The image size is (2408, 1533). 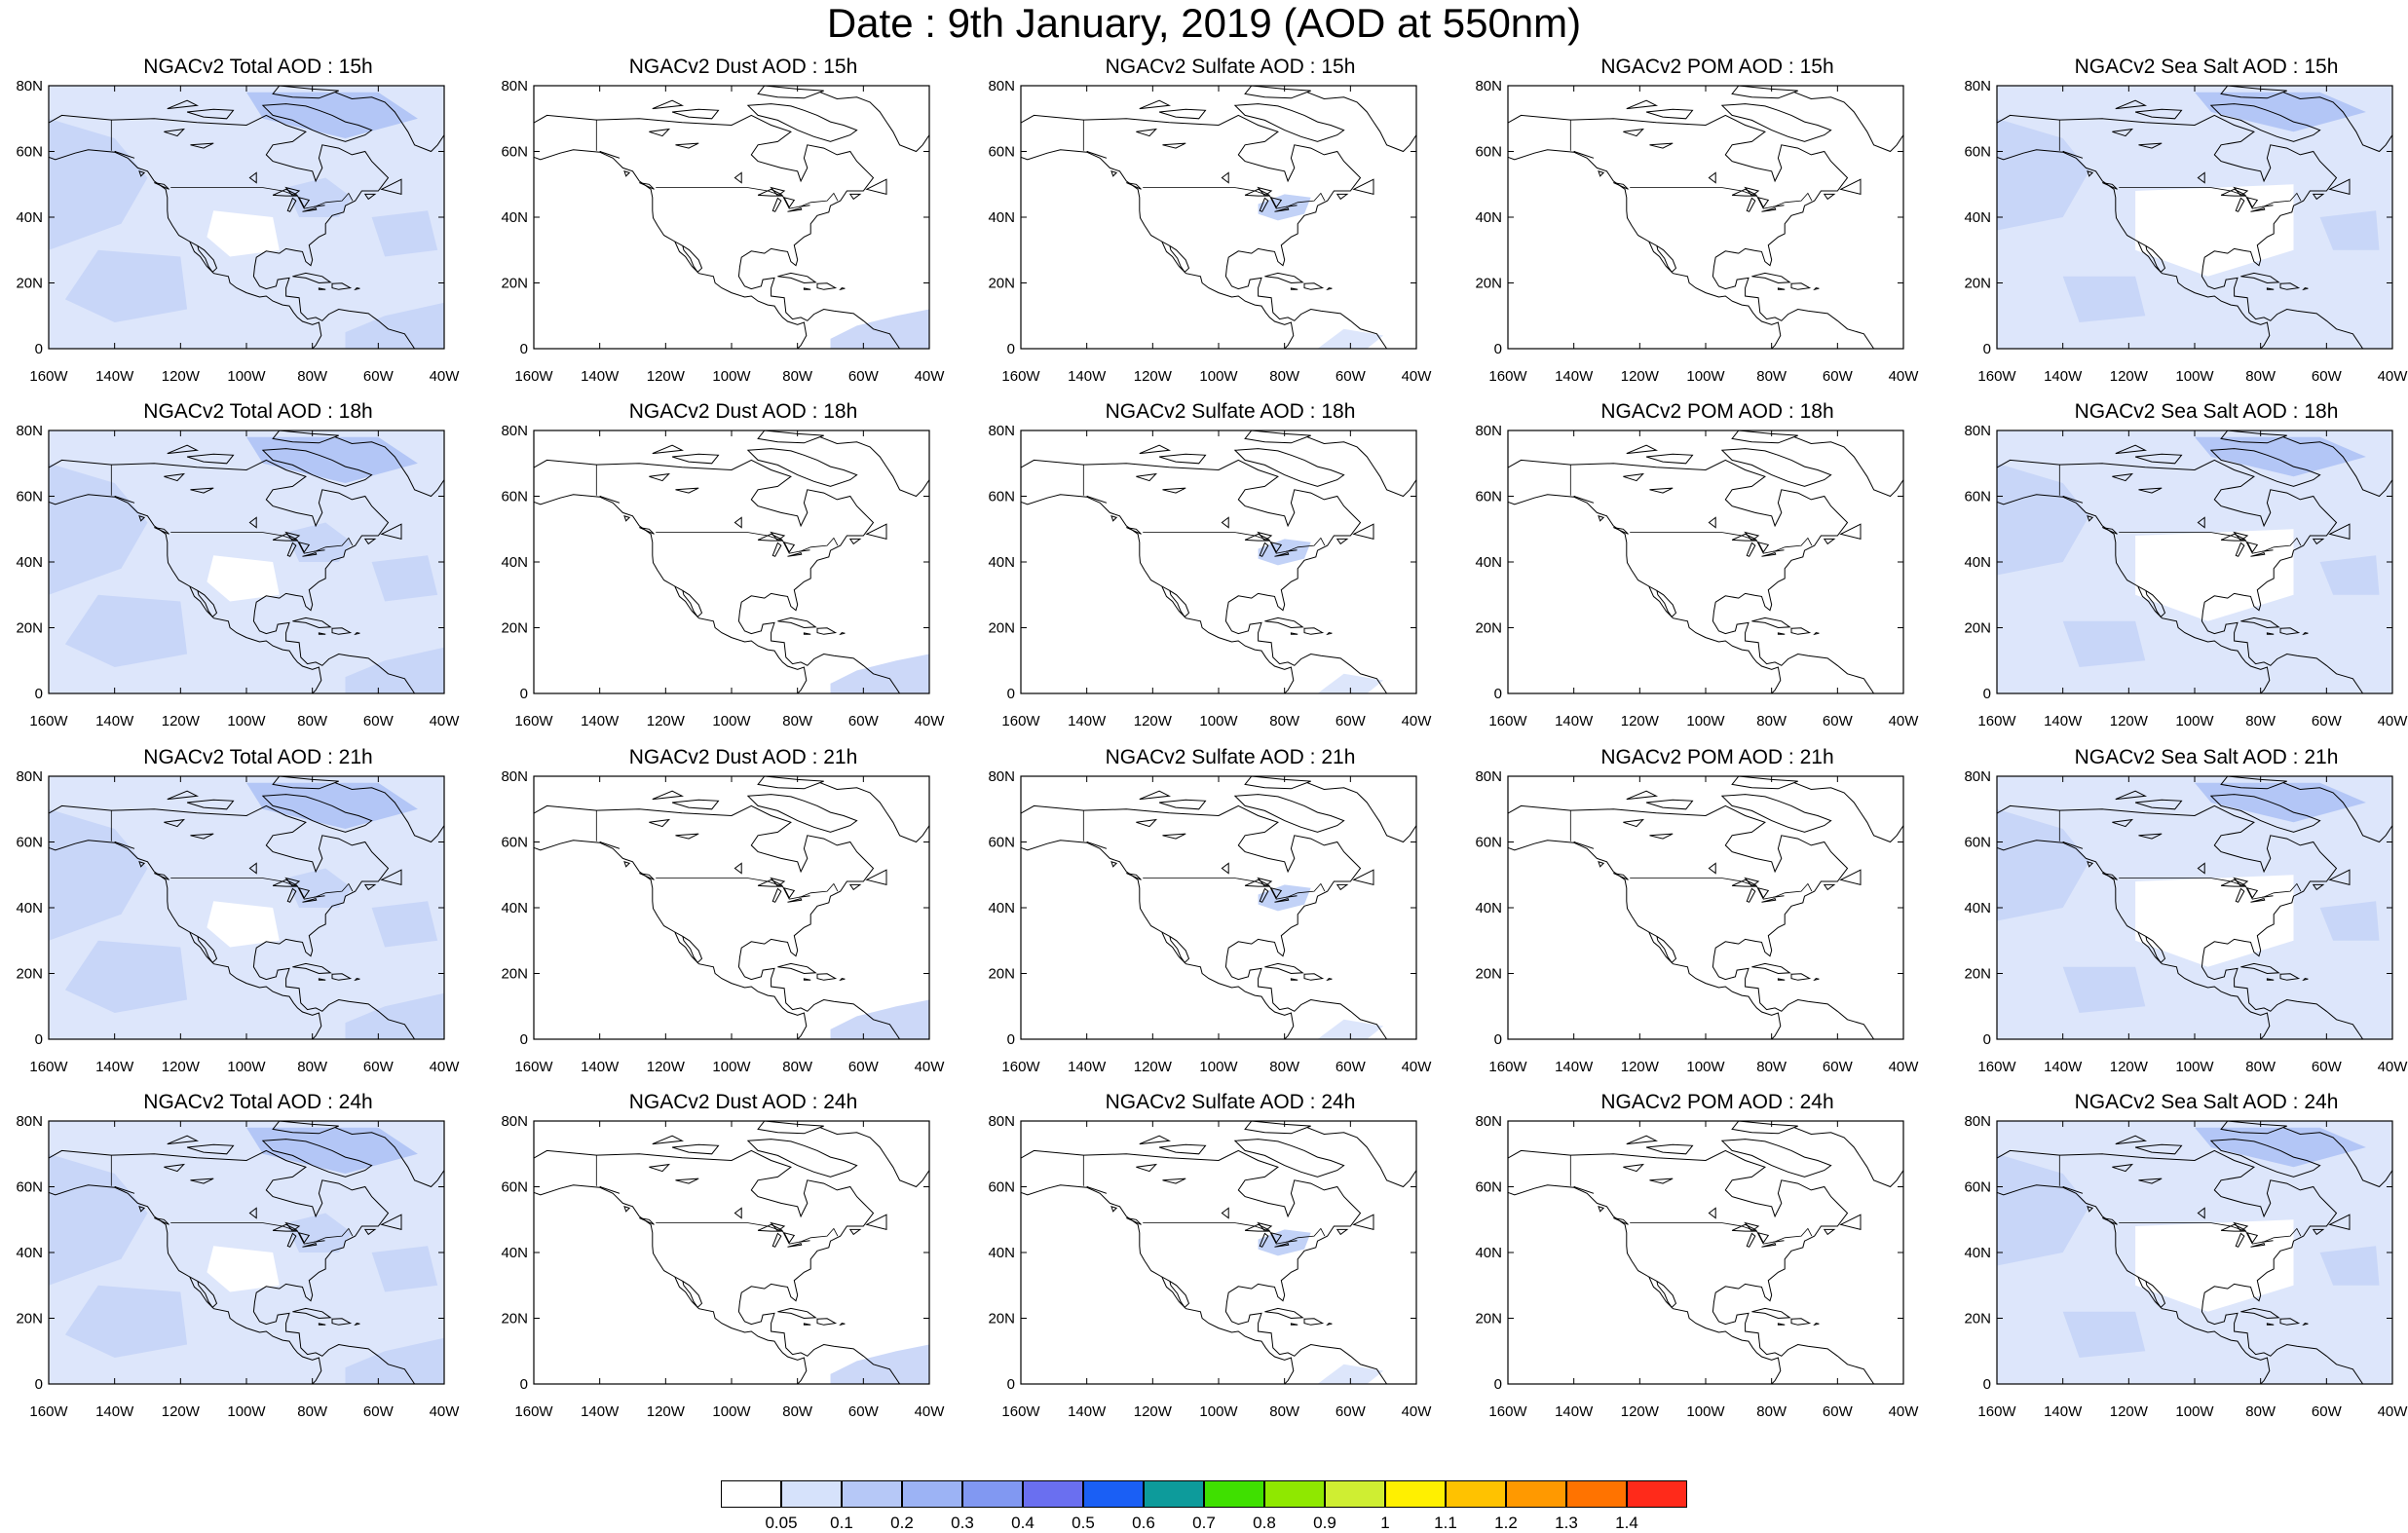 What do you see at coordinates (1640, 1411) in the screenshot?
I see `lon-tick-label: 120W` at bounding box center [1640, 1411].